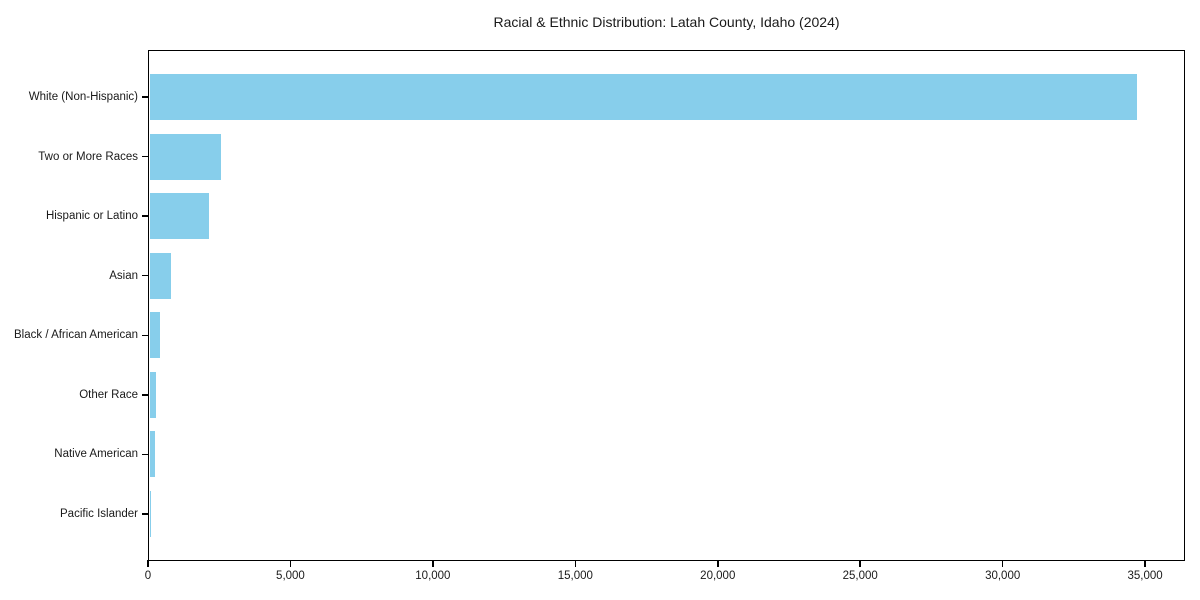  What do you see at coordinates (150, 514) in the screenshot?
I see `bar-pacific-islander` at bounding box center [150, 514].